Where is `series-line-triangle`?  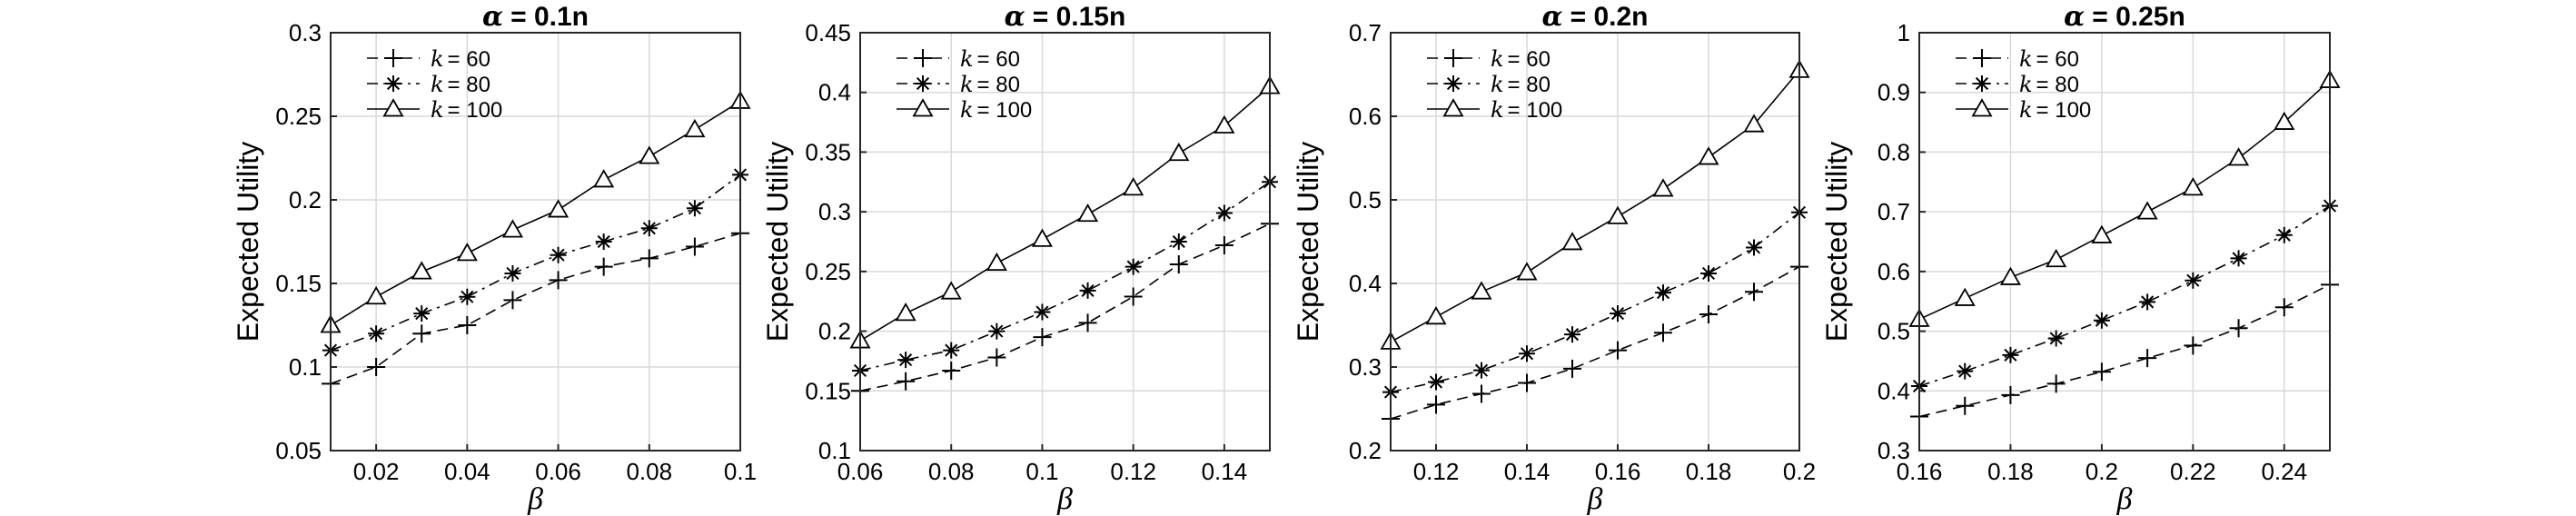
series-line-triangle is located at coordinates (2124, 200).